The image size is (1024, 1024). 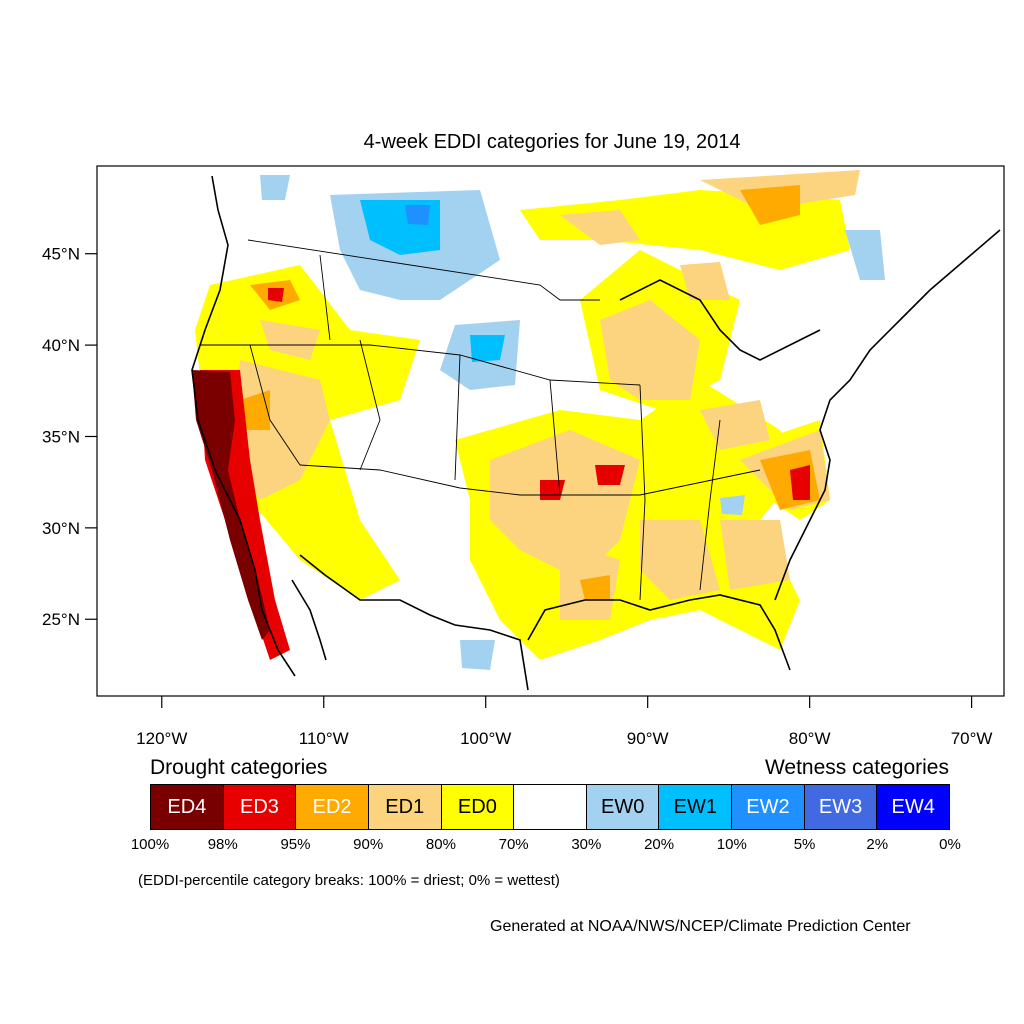 What do you see at coordinates (564, 722) in the screenshot?
I see `longitude-axis: 120°W 110°W 100°W 90°W 80°W 70°W` at bounding box center [564, 722].